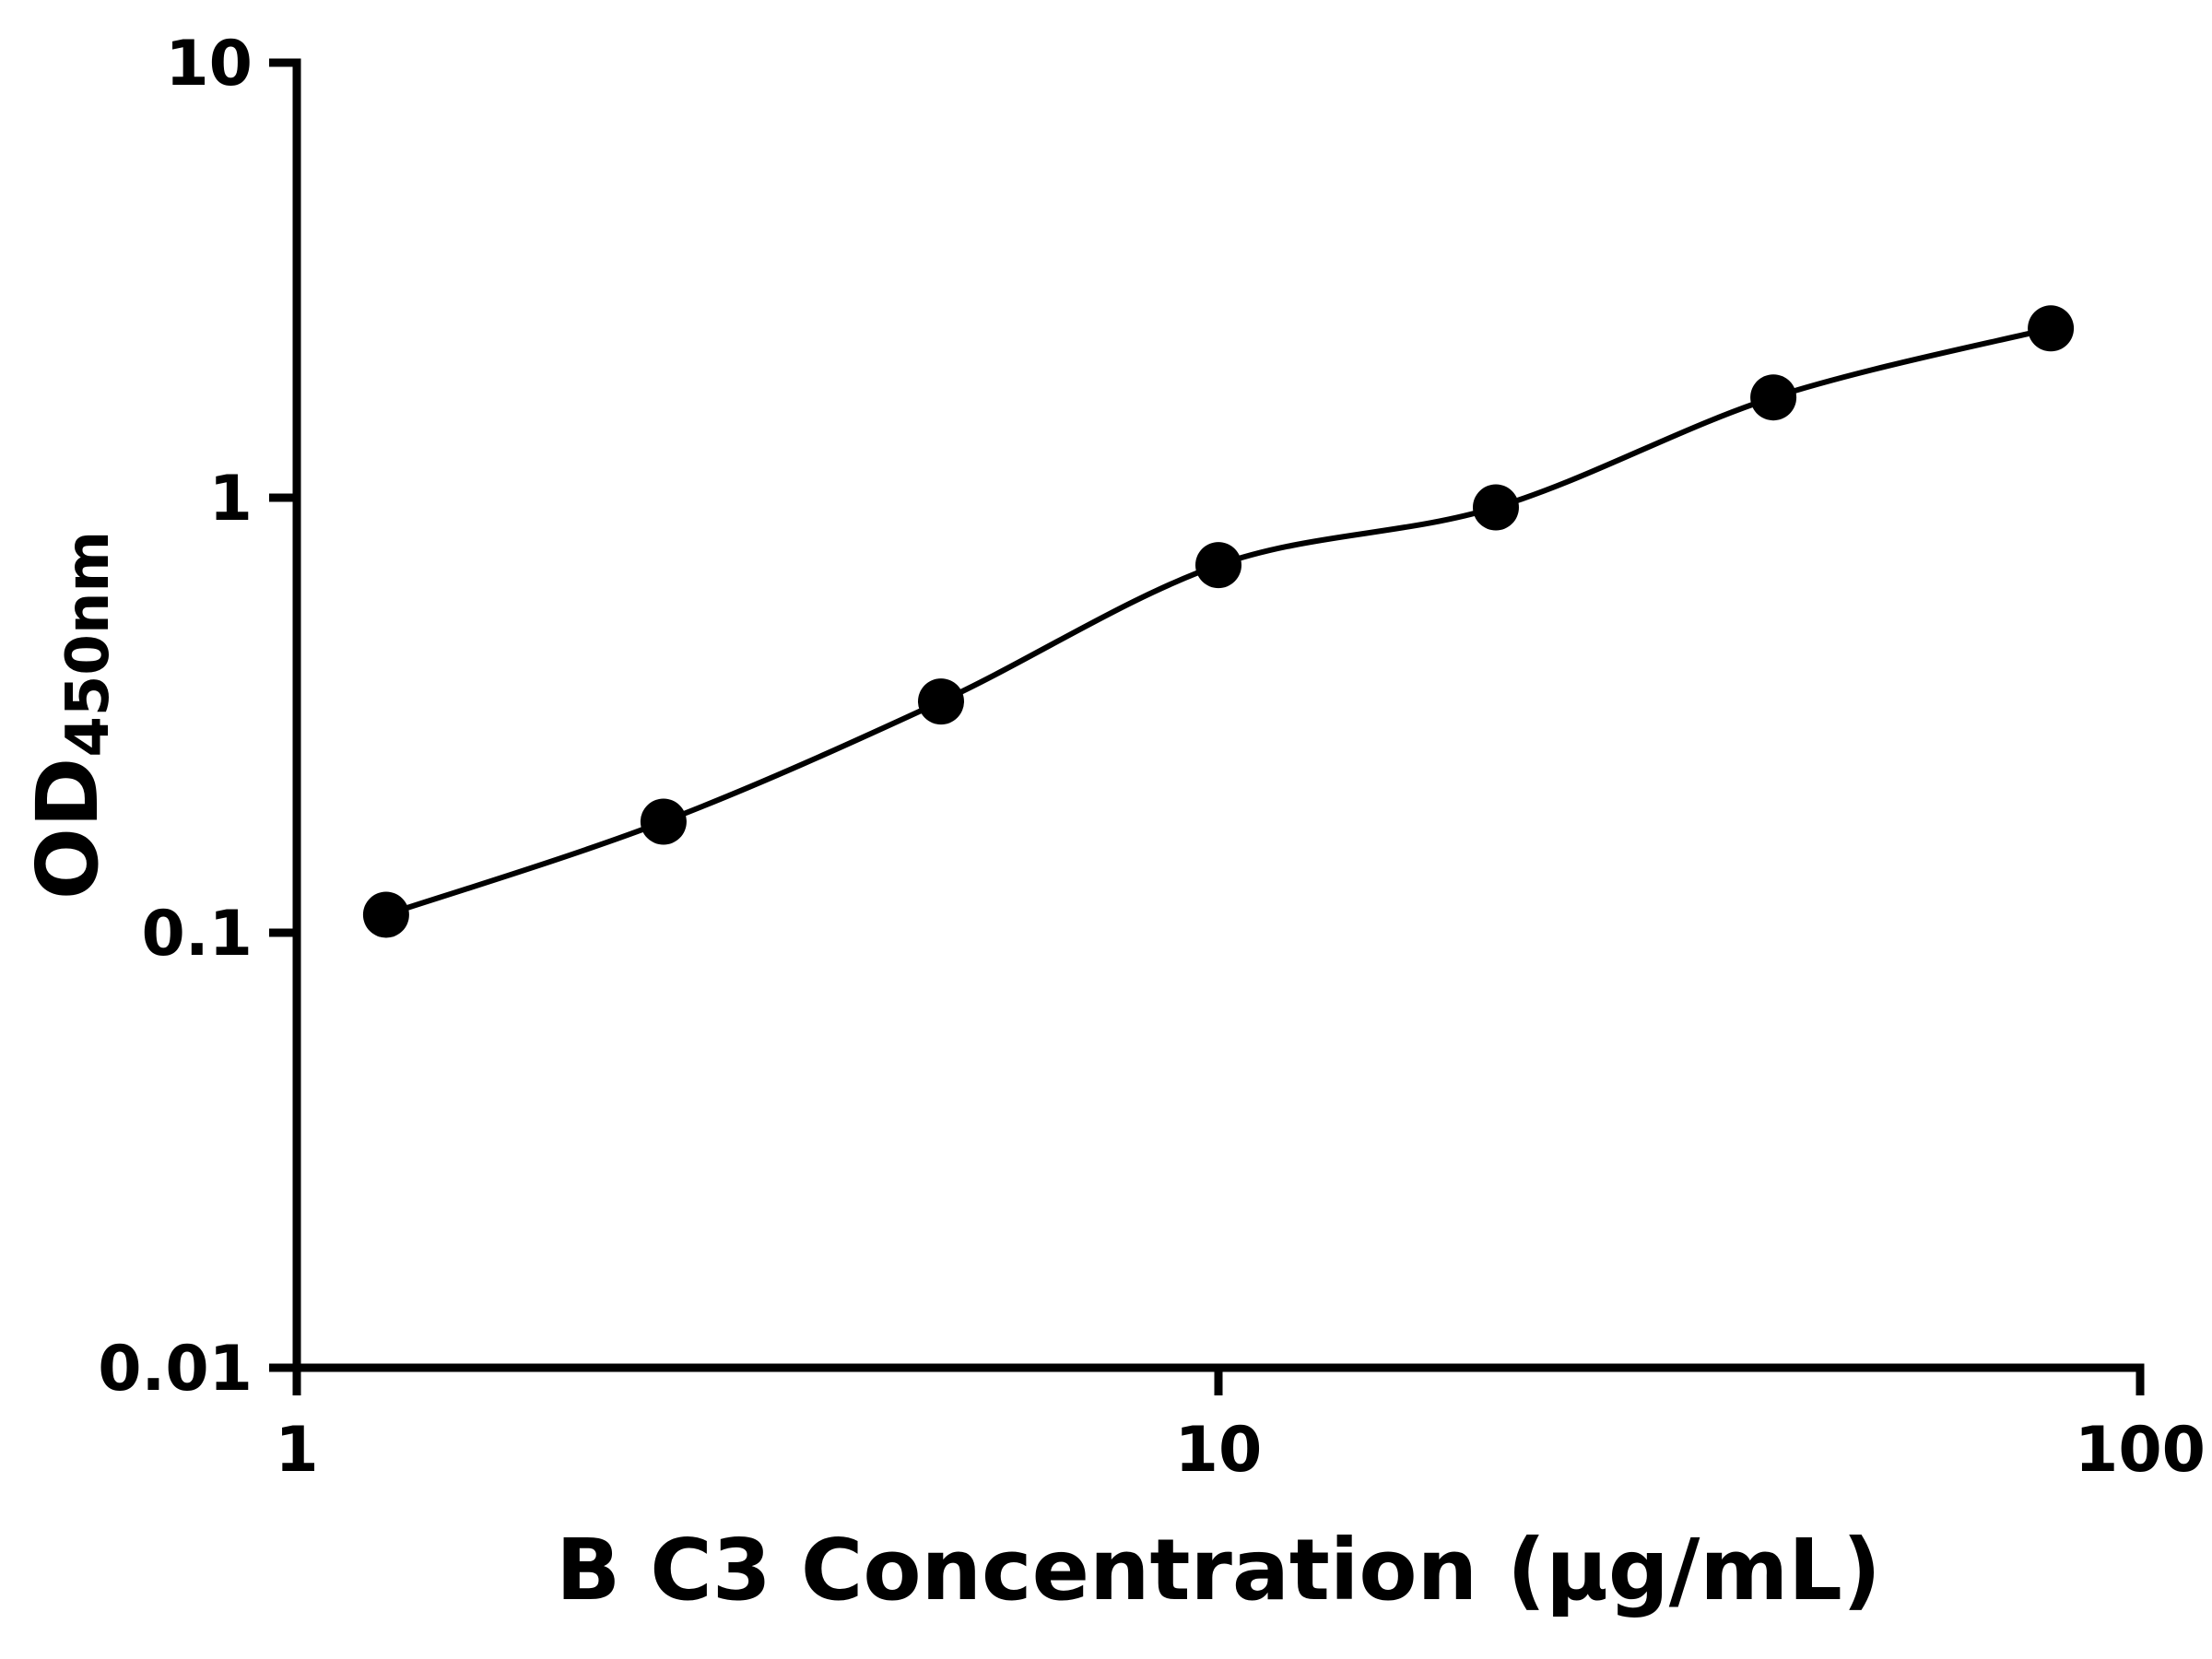 The width and height of the screenshot is (2212, 1659). What do you see at coordinates (2140, 1450) in the screenshot?
I see `x-tick-label: 100` at bounding box center [2140, 1450].